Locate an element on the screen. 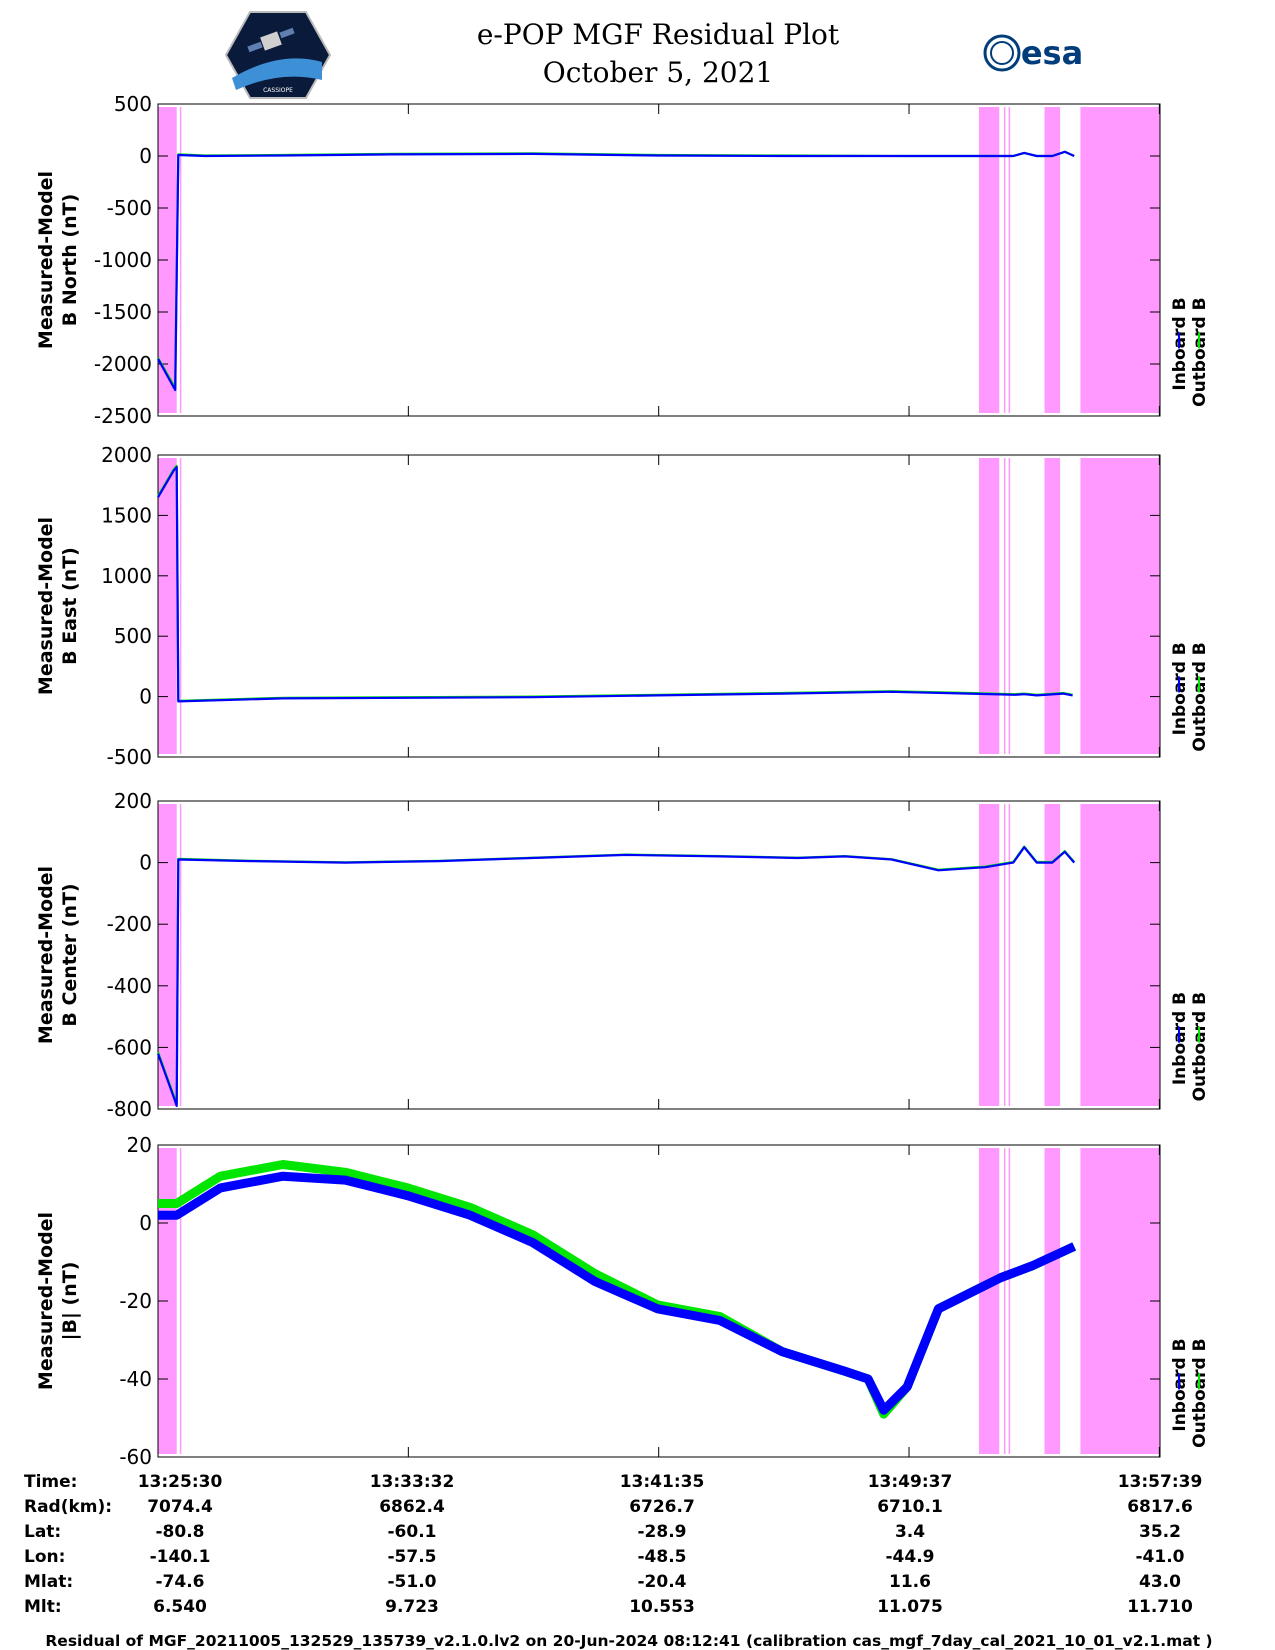  y-tick-label: -20 is located at coordinates (135, 1301).